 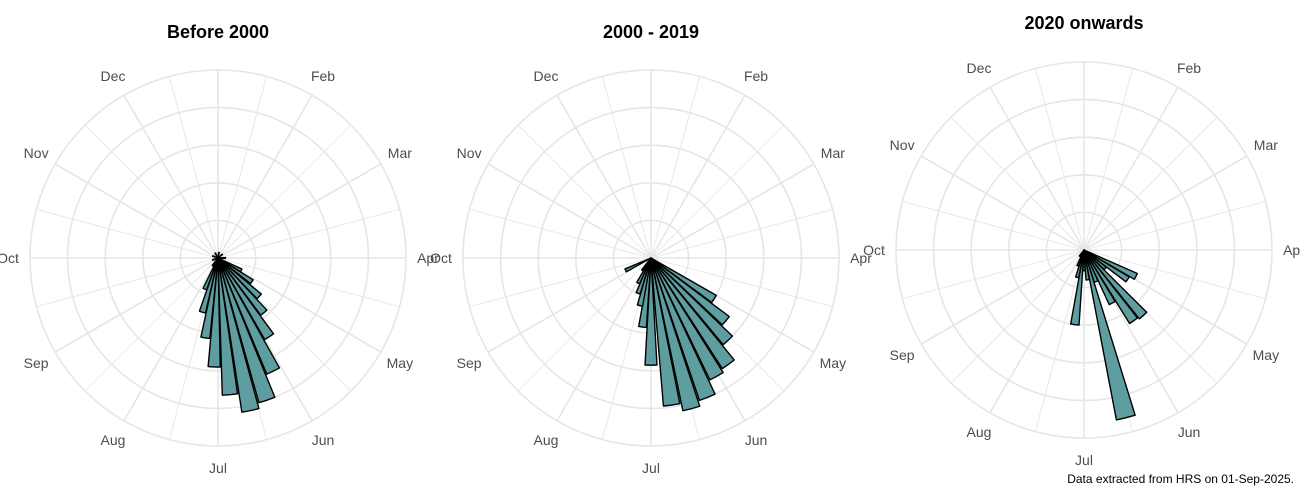 I want to click on data-source-caption: Data extracted from HRS on 01-Sep-2025., so click(x=1180, y=479).